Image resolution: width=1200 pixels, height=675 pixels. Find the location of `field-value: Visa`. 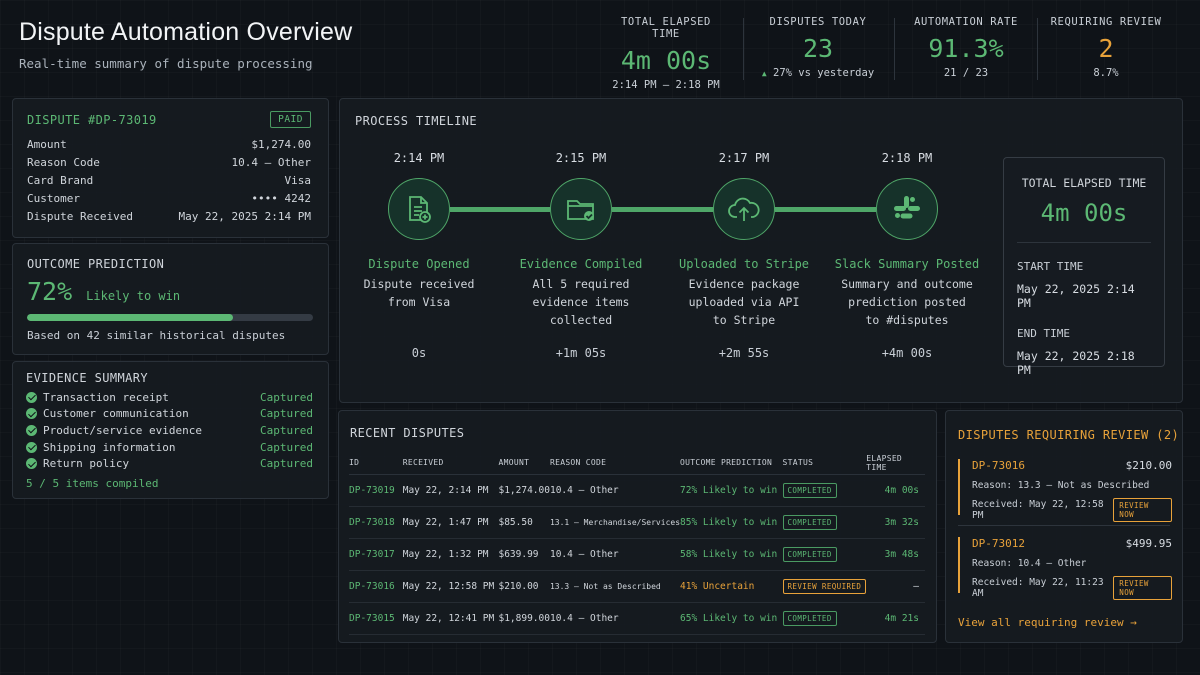

field-value: Visa is located at coordinates (298, 180).